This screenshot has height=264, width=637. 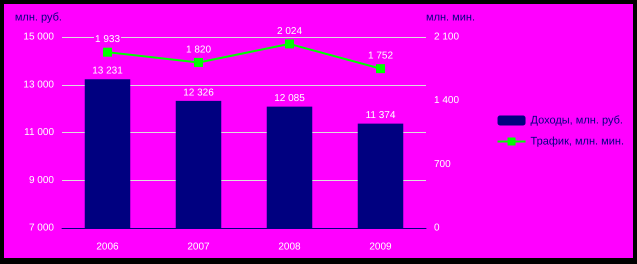 I want to click on y2-tick-label: 2 100, so click(x=447, y=37).